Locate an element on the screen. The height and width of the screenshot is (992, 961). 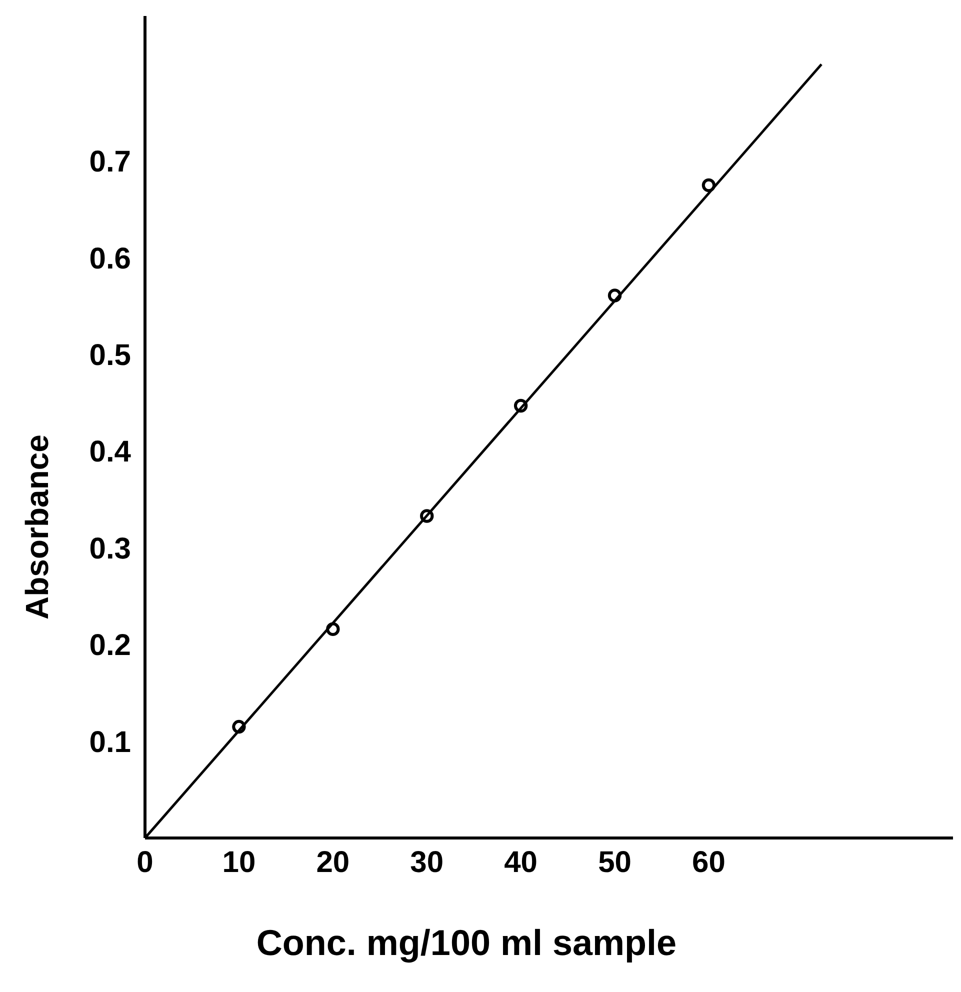
x-tick-label: 50 is located at coordinates (615, 862).